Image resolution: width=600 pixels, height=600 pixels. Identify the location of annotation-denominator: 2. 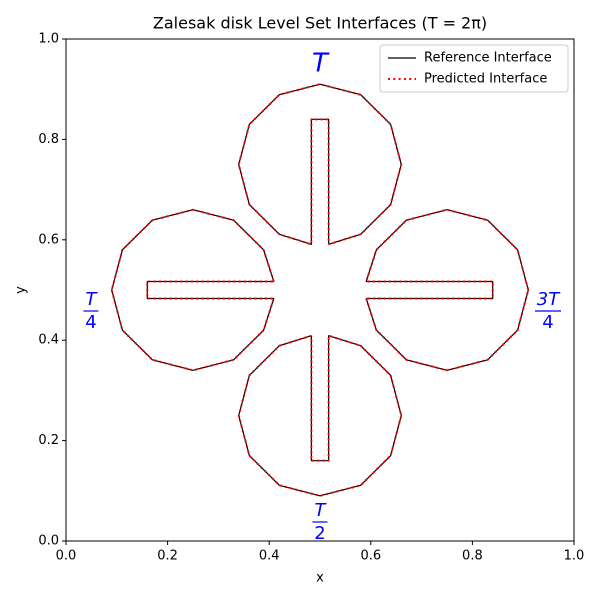
(319, 533).